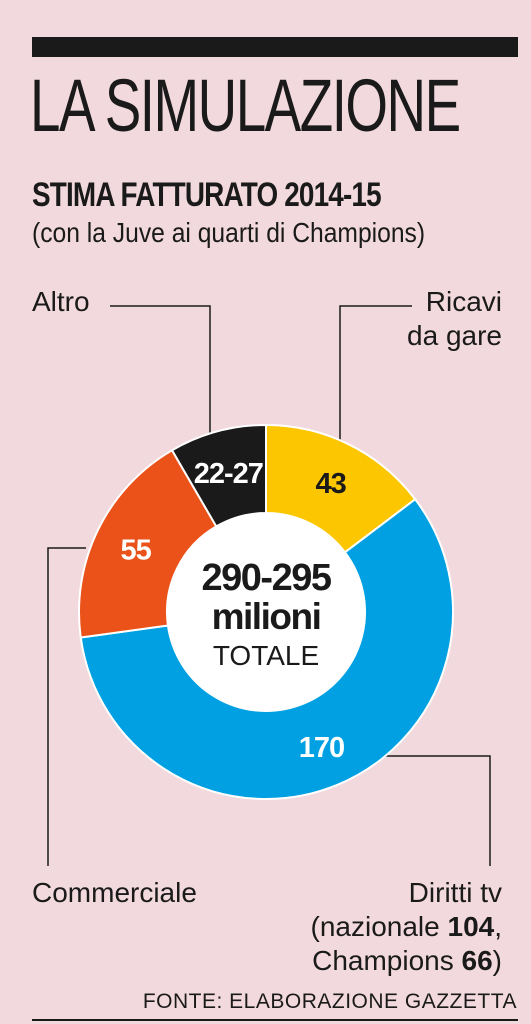  I want to click on center-unit: milioni, so click(266, 616).